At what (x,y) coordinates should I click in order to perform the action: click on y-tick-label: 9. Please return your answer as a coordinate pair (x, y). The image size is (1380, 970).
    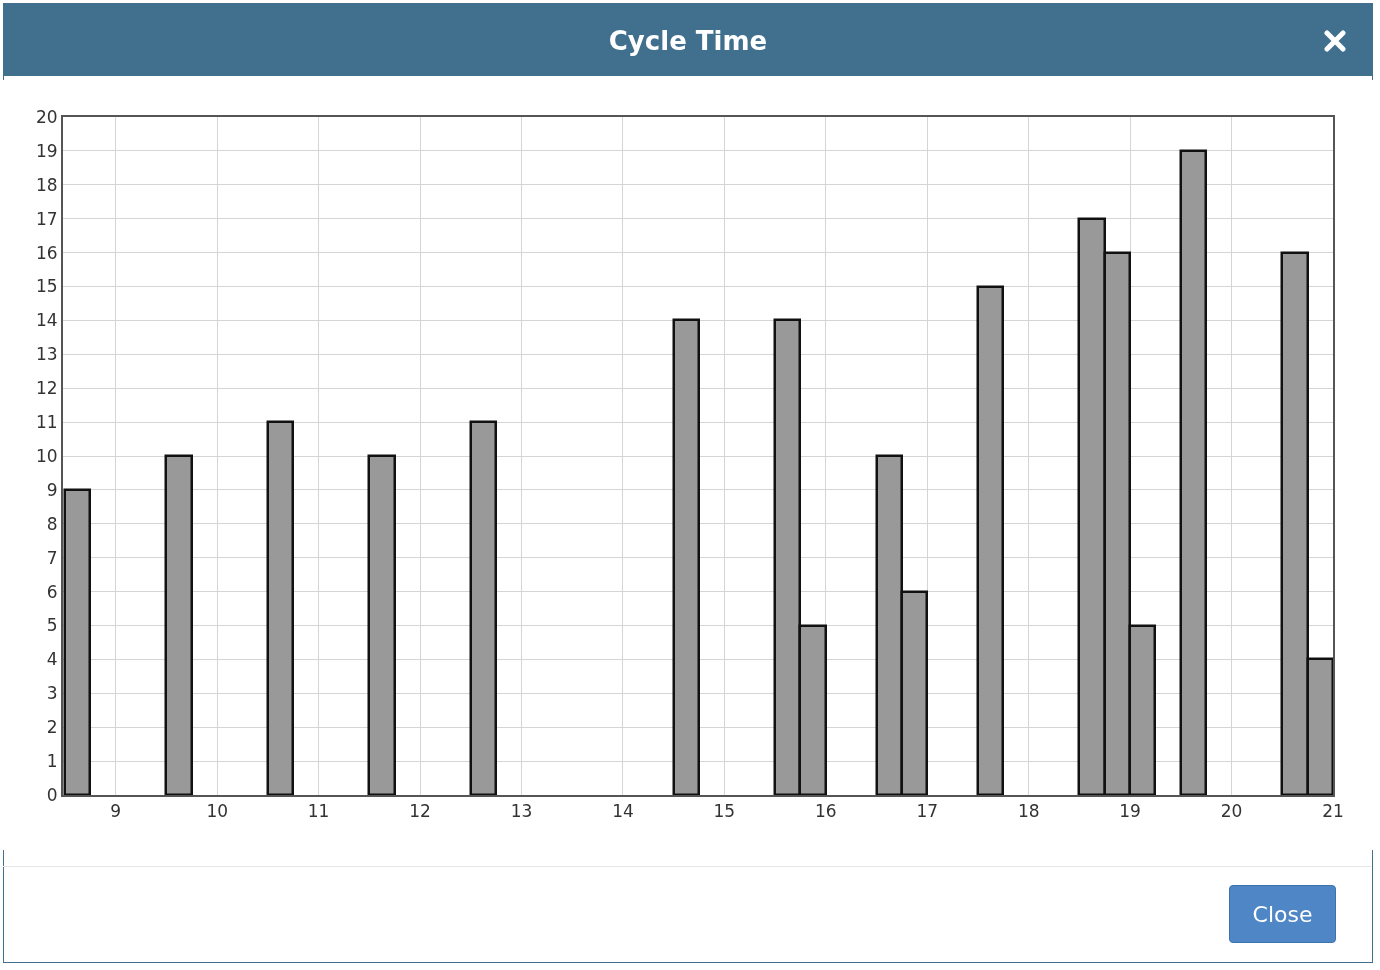
    Looking at the image, I should click on (52, 489).